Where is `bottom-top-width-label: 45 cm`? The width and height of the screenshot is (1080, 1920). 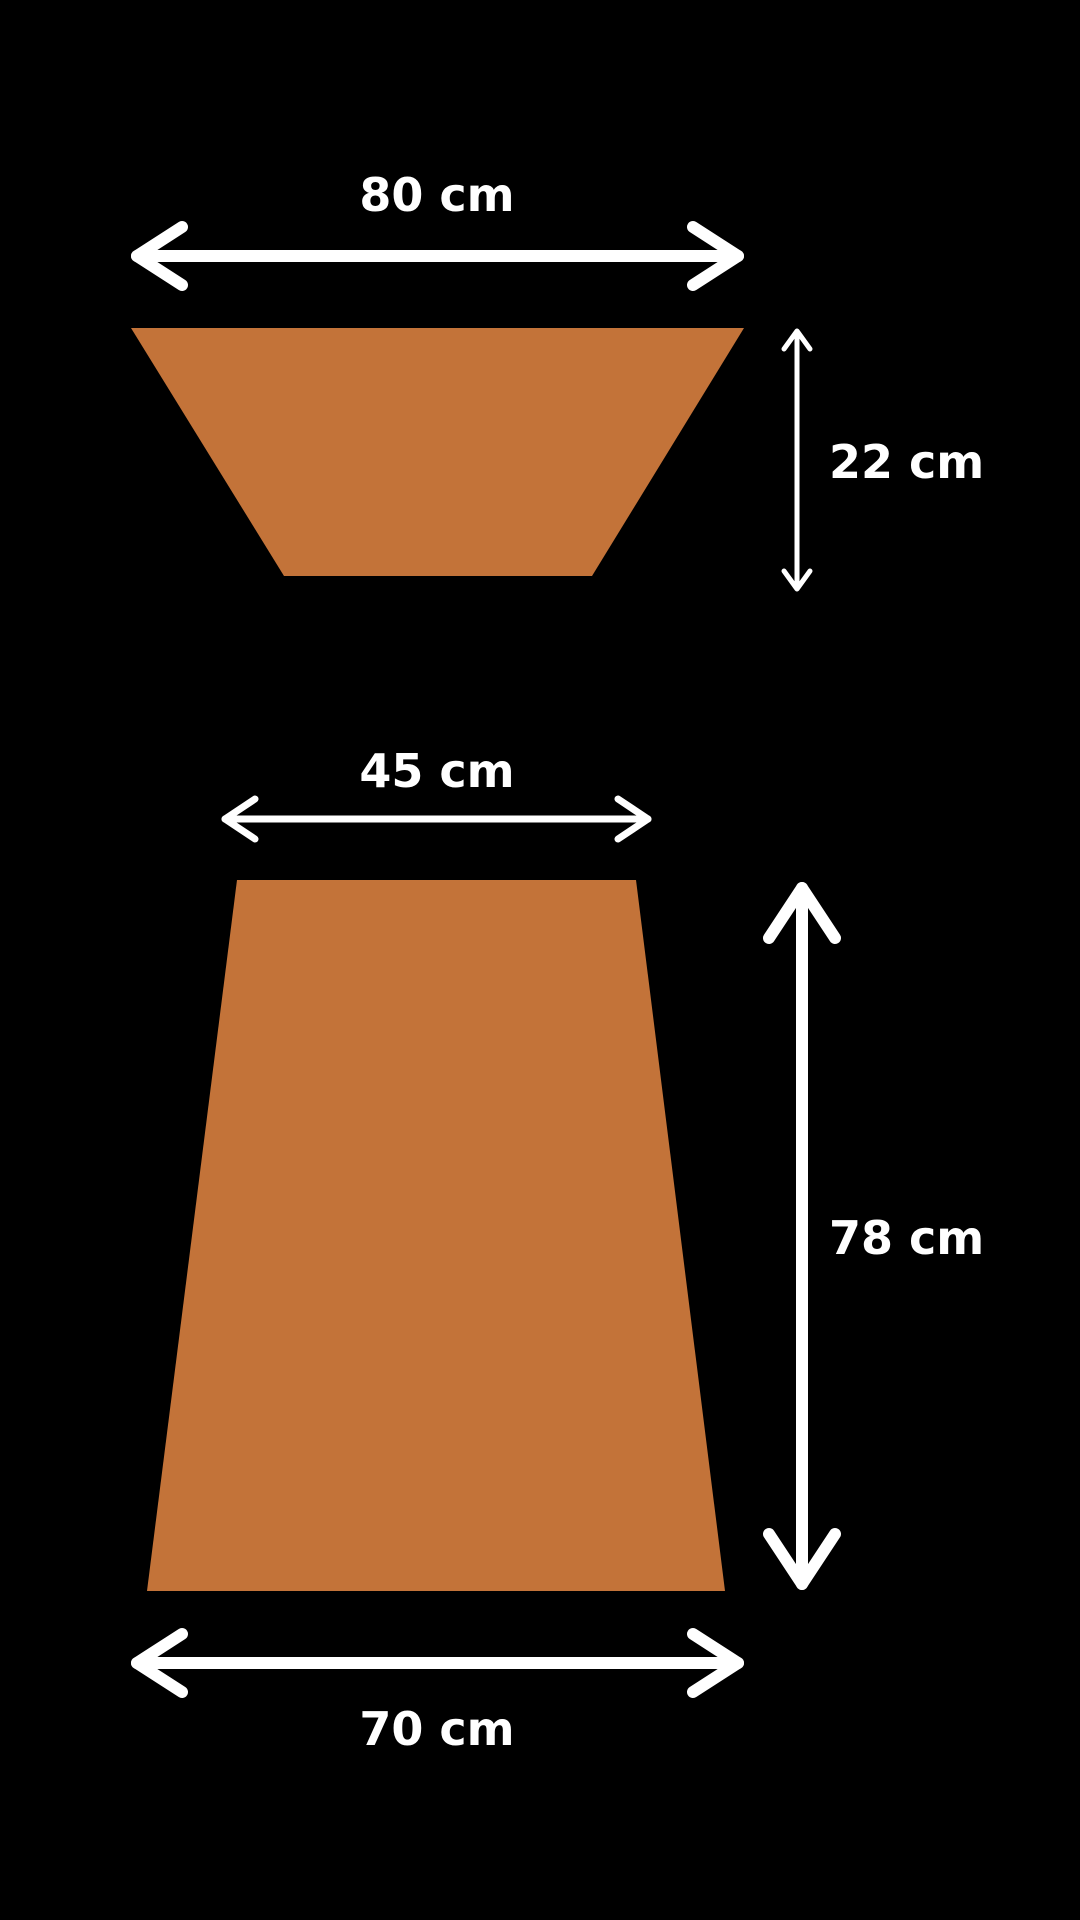 bottom-top-width-label: 45 cm is located at coordinates (436, 771).